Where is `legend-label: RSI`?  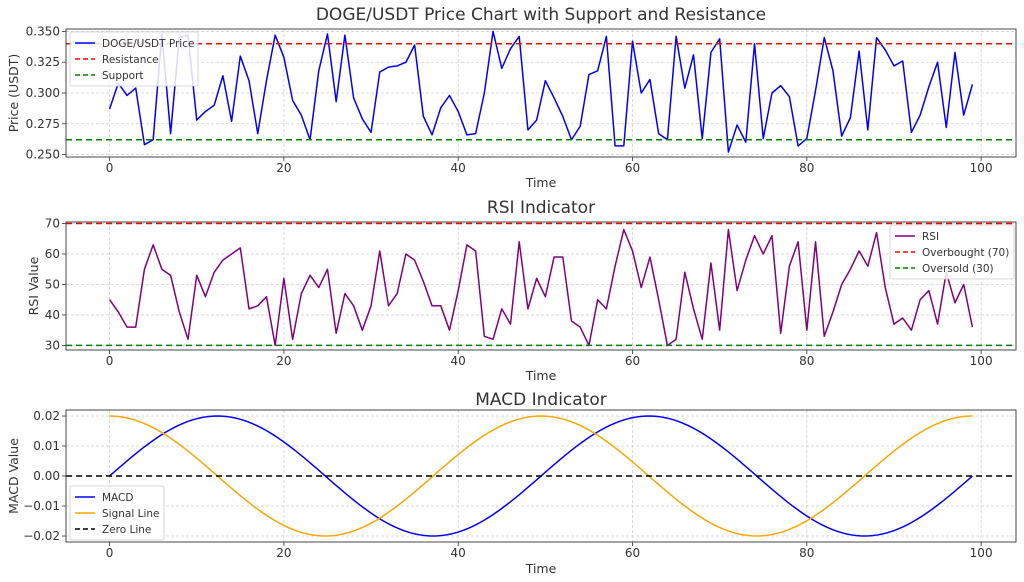 legend-label: RSI is located at coordinates (930, 237).